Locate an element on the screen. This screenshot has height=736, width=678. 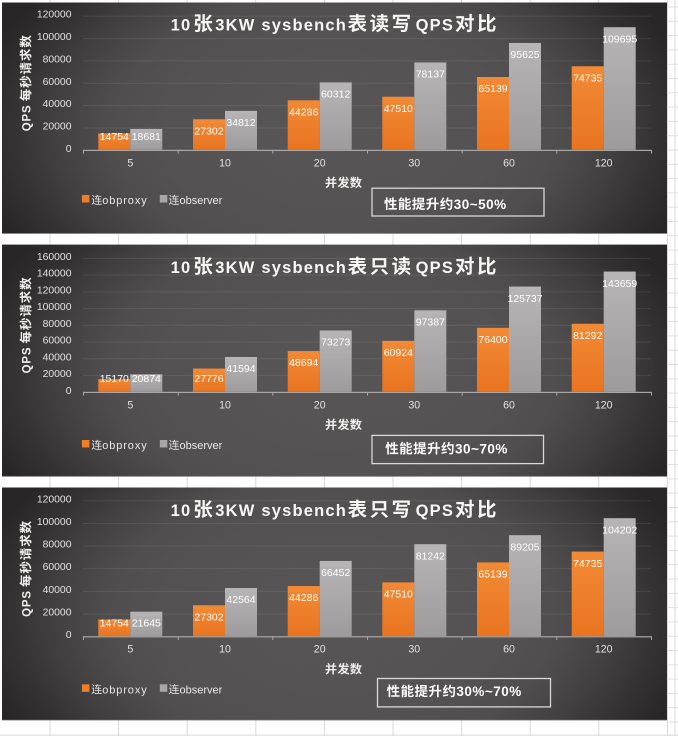
svg-text: 30%~70% is located at coordinates (488, 691).